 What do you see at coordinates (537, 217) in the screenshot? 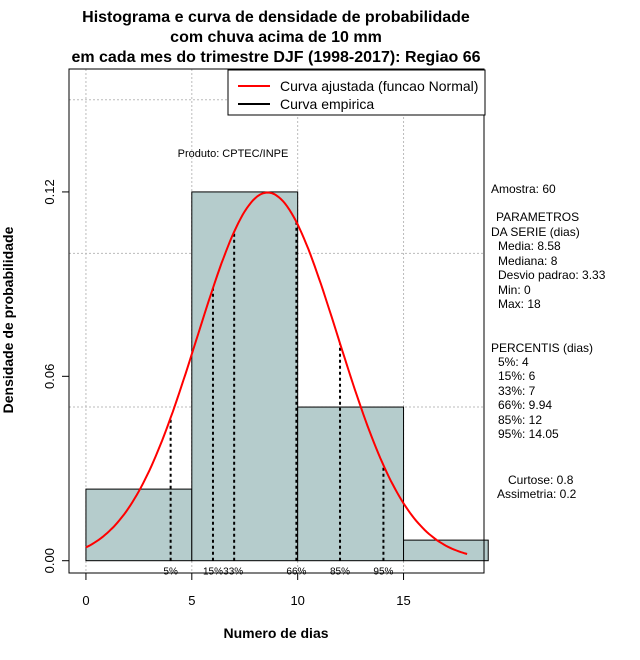
I see `stat-param-header-1: PARAMETROS` at bounding box center [537, 217].